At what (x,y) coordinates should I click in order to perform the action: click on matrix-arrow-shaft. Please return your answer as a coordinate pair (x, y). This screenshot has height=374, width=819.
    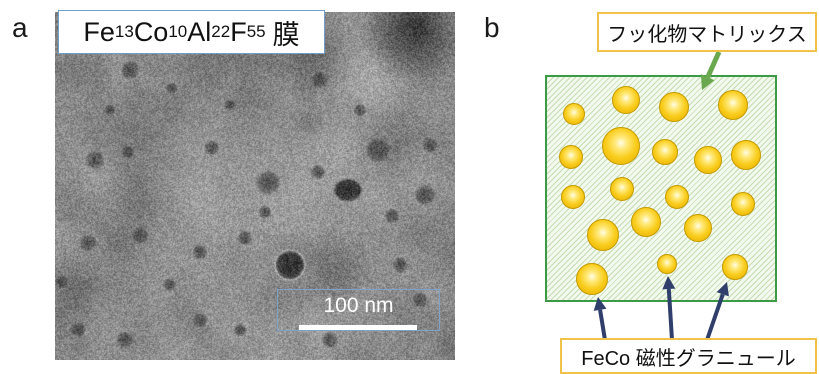
    Looking at the image, I should click on (713, 64).